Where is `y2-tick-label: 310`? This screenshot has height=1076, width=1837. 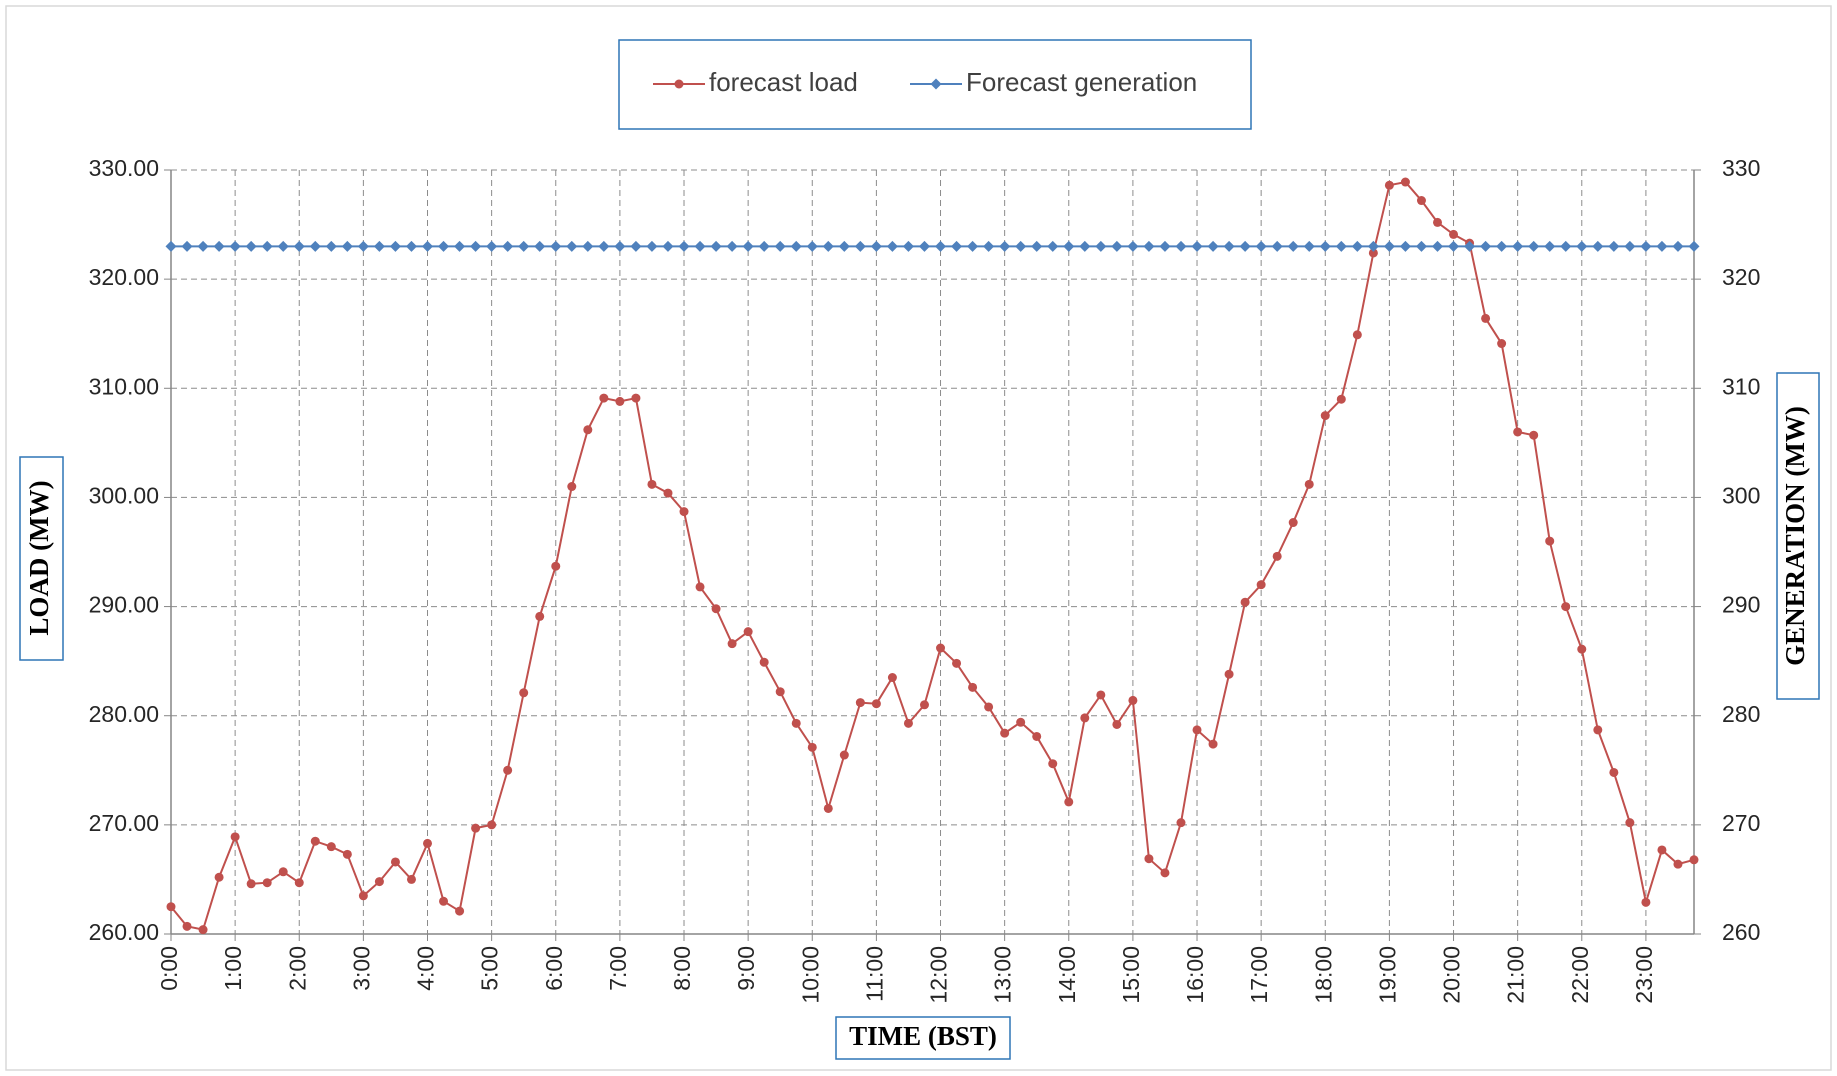 y2-tick-label: 310 is located at coordinates (1741, 386).